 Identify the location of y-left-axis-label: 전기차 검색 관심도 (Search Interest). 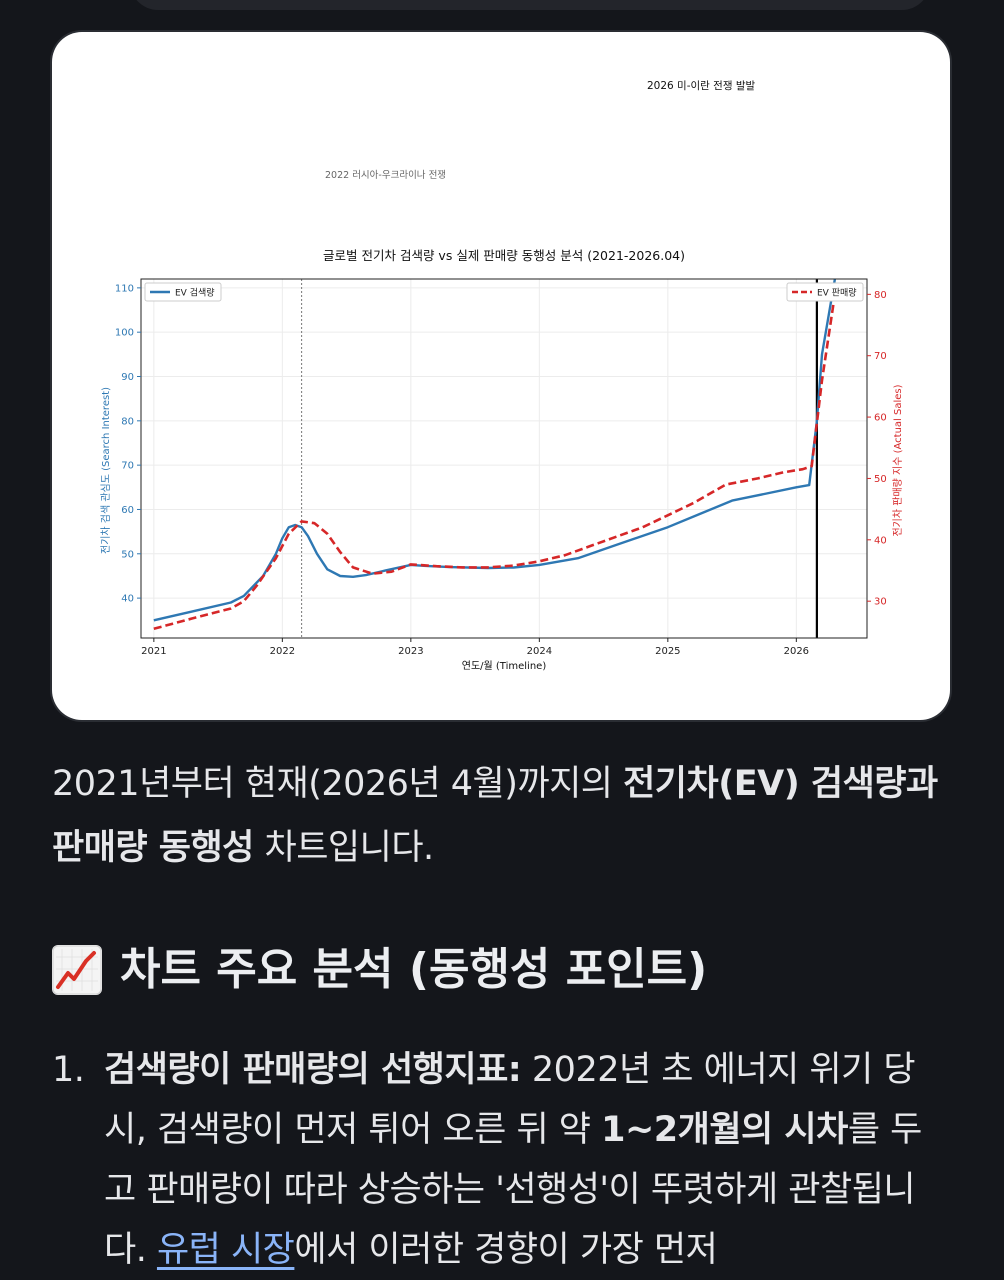
(106, 470).